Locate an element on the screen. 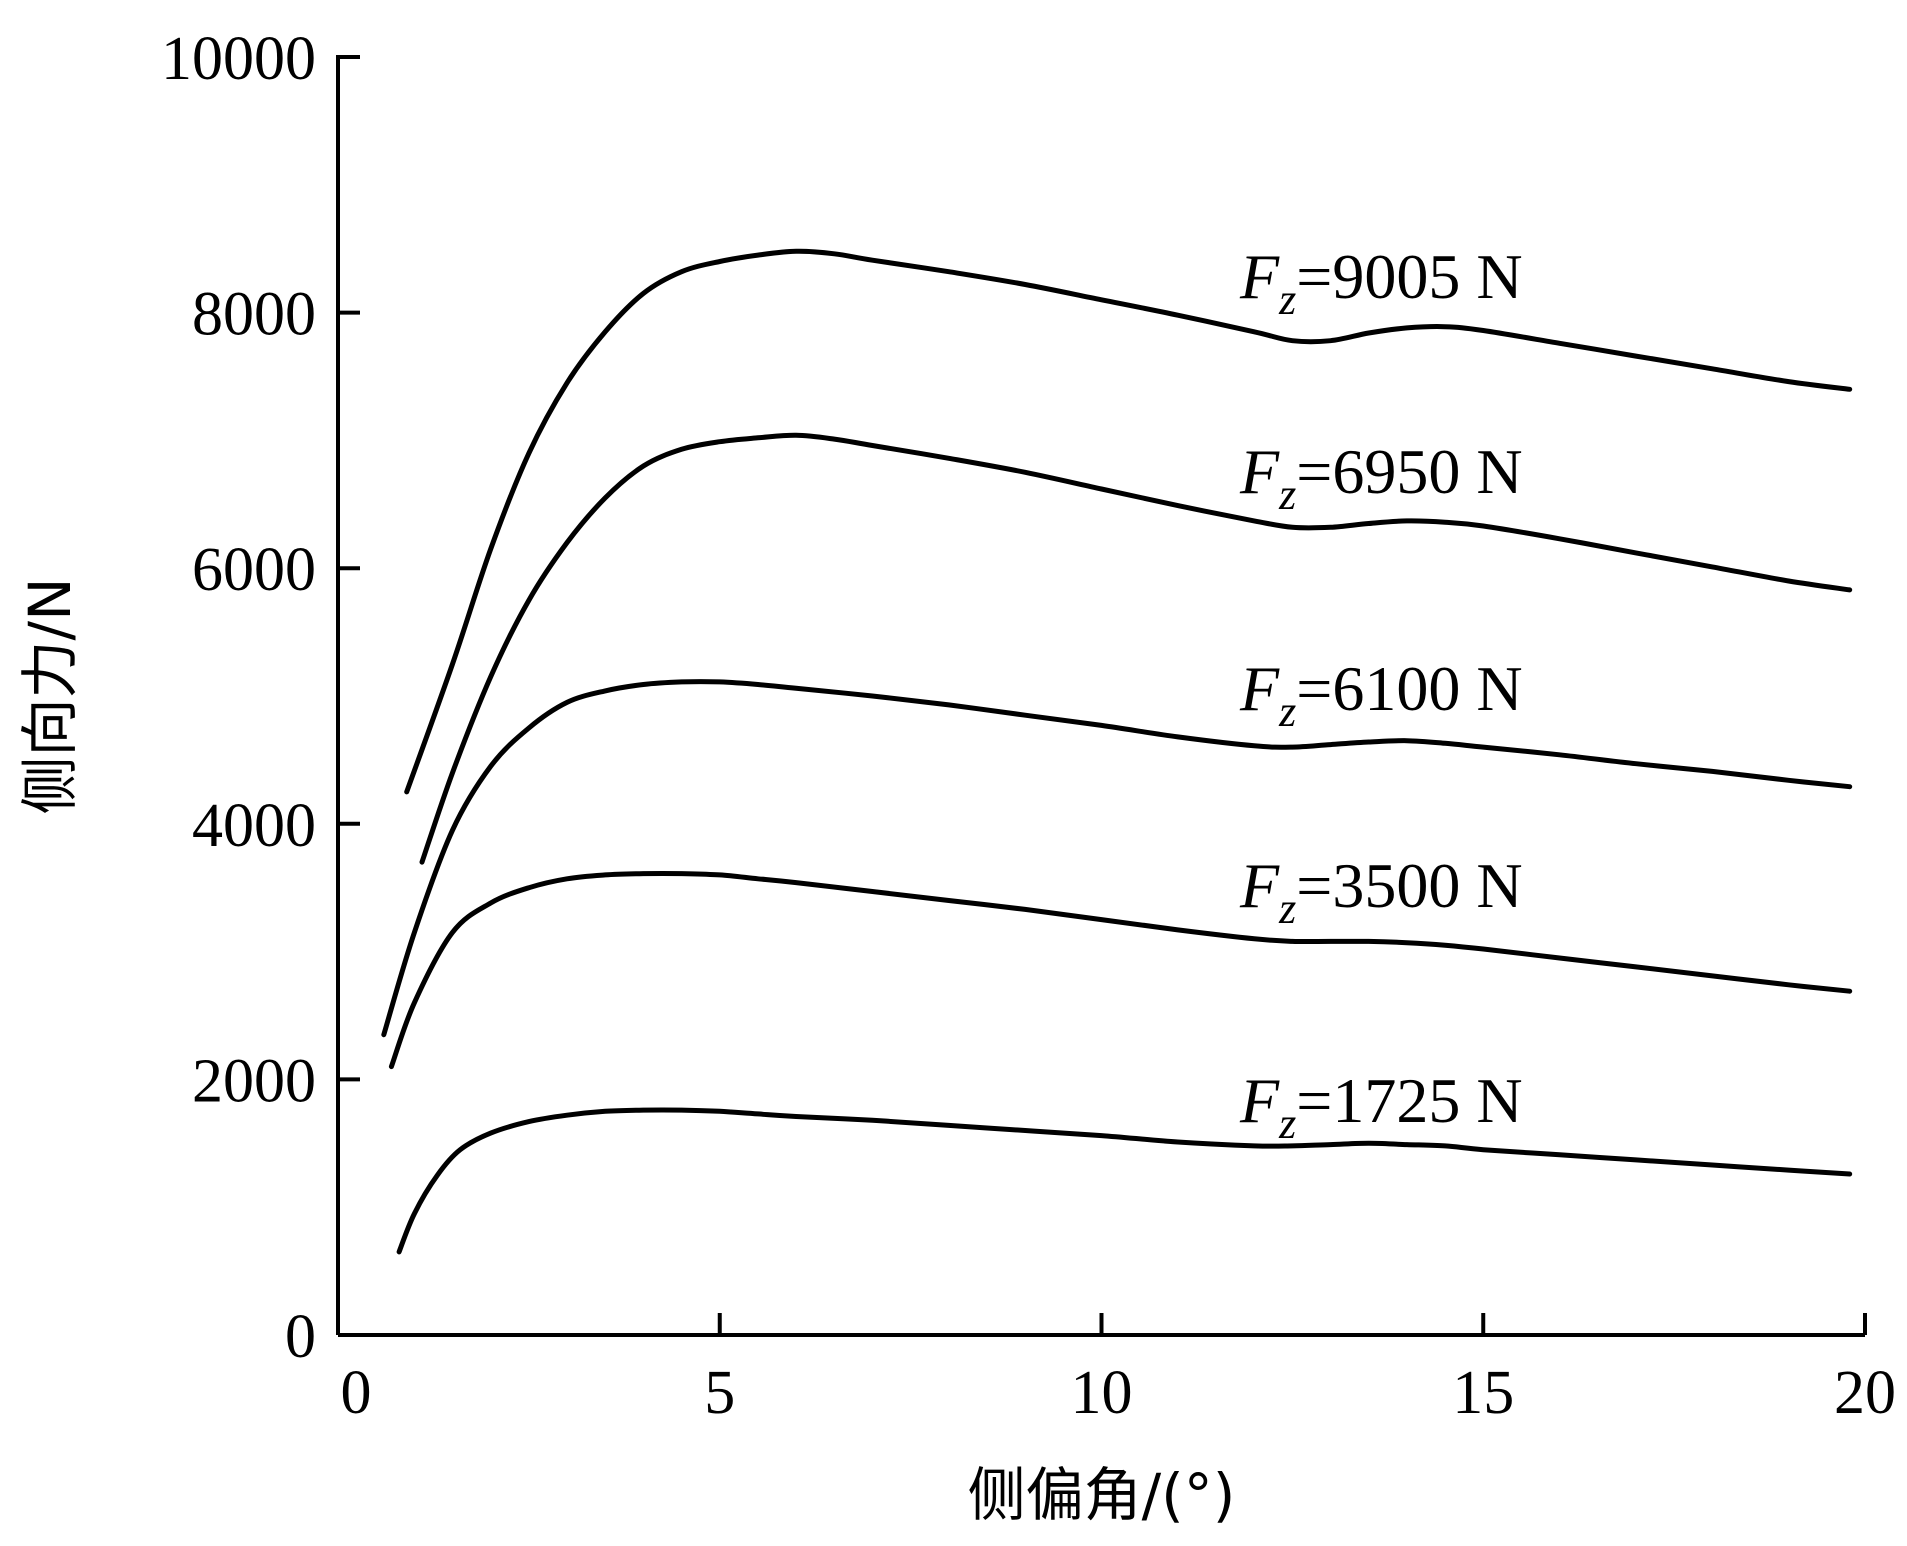 The height and width of the screenshot is (1546, 1907). x-tick-label-10: 10 is located at coordinates (1102, 1393).